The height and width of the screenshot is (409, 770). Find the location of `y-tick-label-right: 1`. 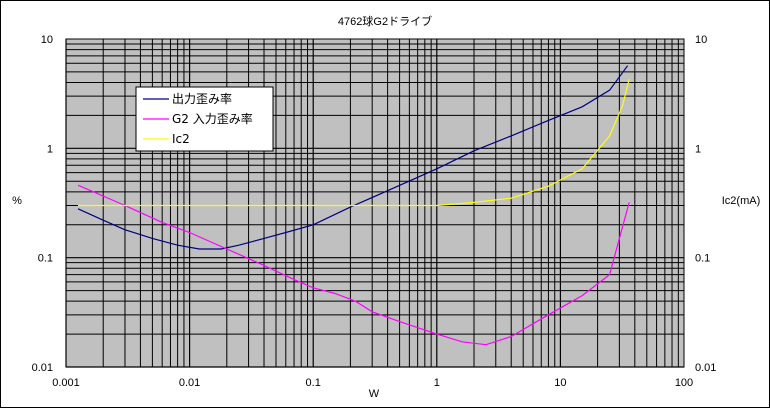

y-tick-label-right: 1 is located at coordinates (698, 149).